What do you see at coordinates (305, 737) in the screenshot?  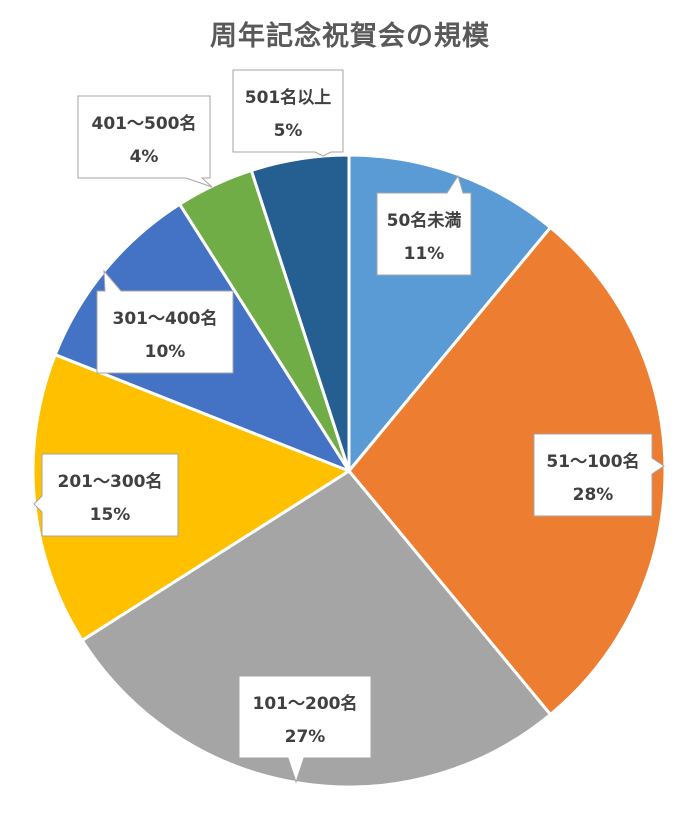 I see `data-label-percent: 27%` at bounding box center [305, 737].